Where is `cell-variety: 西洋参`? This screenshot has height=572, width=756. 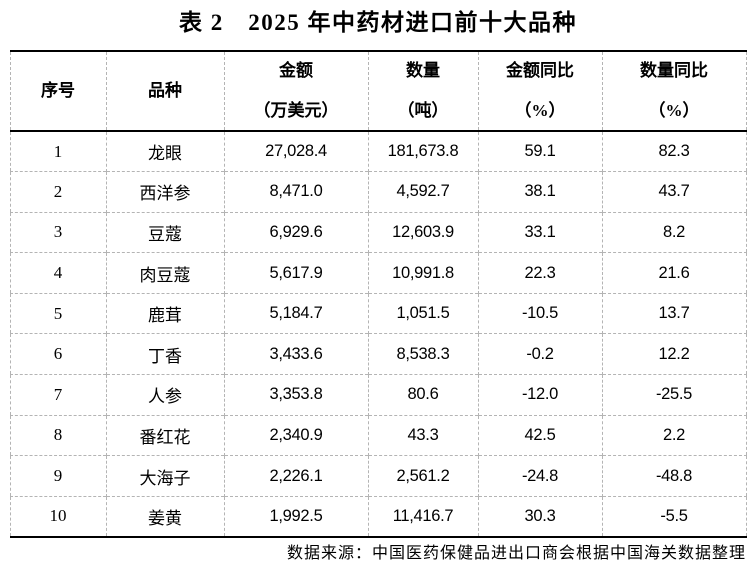 cell-variety: 西洋参 is located at coordinates (164, 192).